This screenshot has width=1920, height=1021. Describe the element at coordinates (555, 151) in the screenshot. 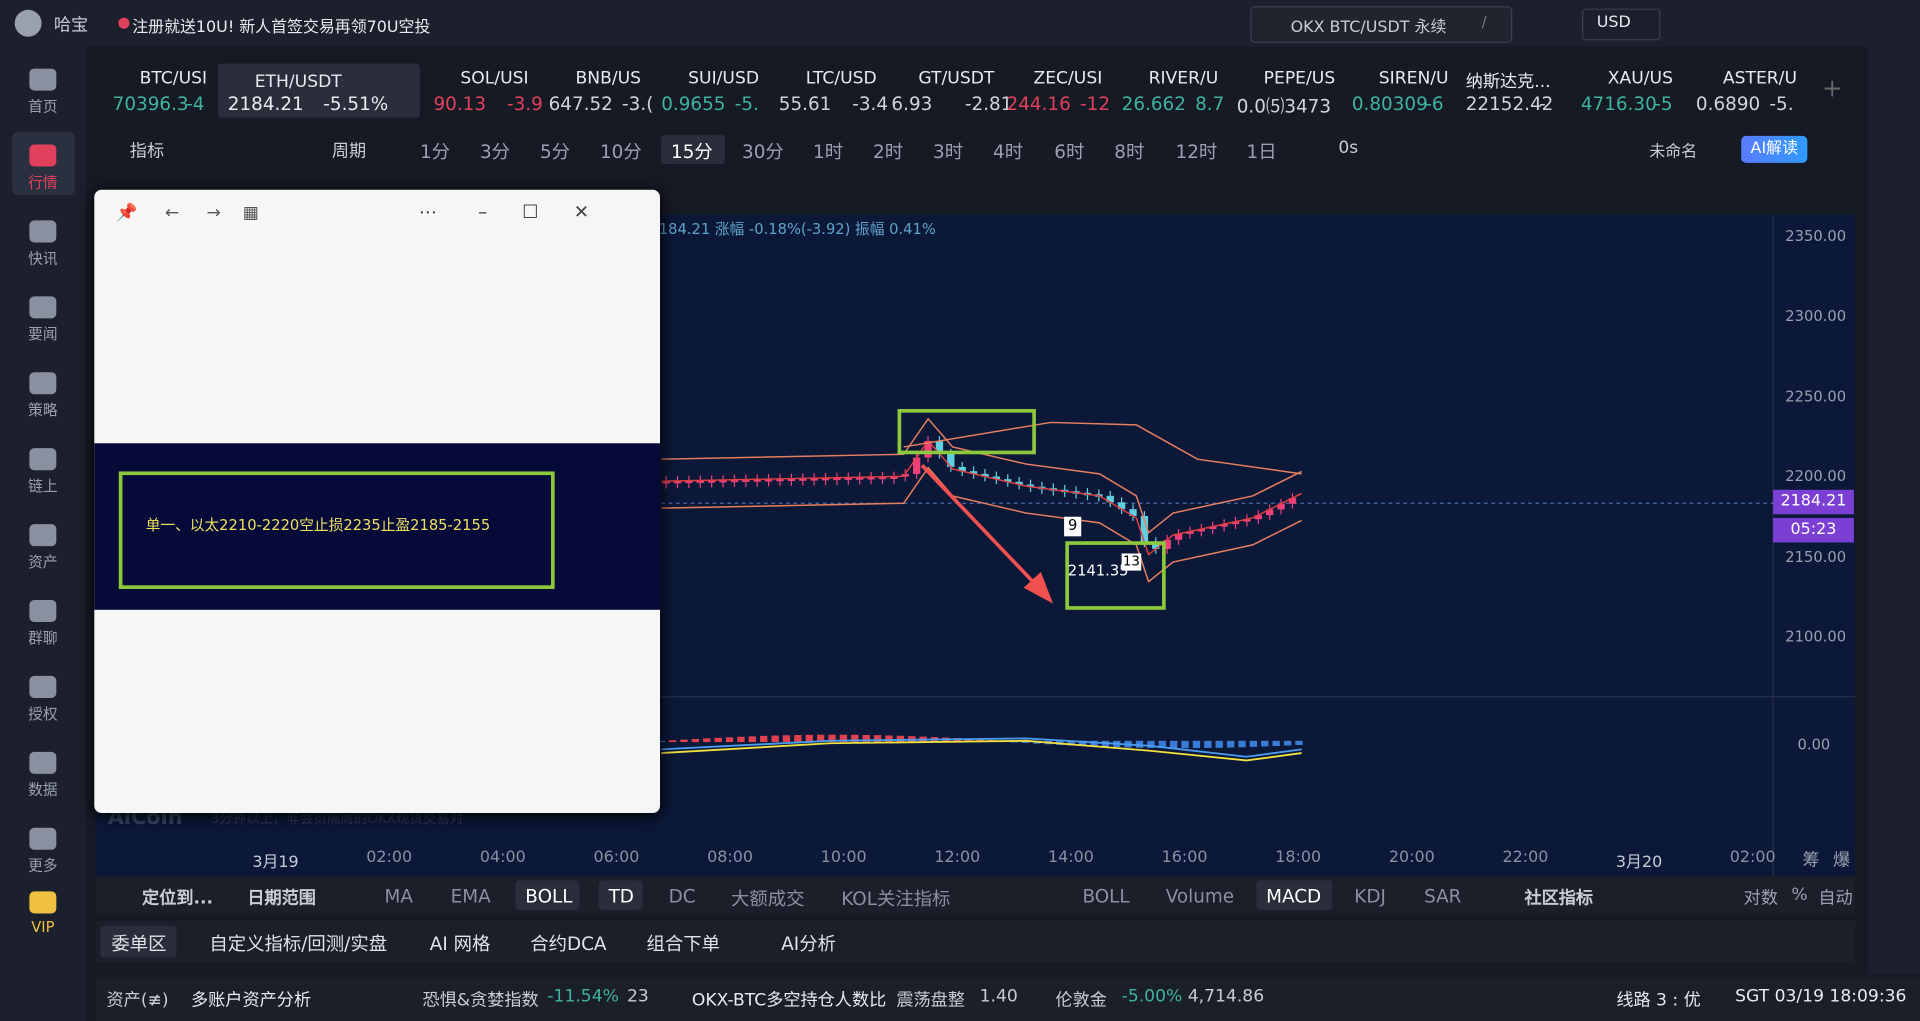

I see `interval: 5分` at that location.